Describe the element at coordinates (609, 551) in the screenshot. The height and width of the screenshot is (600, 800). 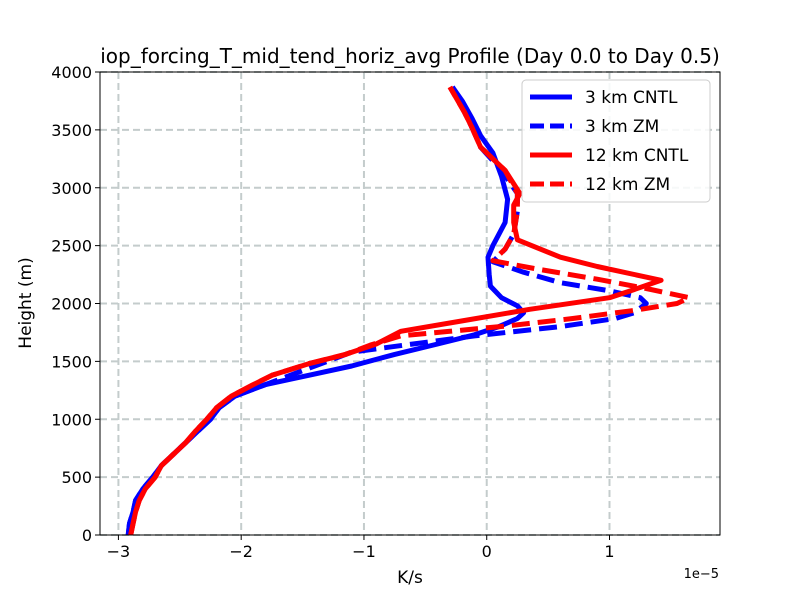
I see `x-tick-label: 1` at that location.